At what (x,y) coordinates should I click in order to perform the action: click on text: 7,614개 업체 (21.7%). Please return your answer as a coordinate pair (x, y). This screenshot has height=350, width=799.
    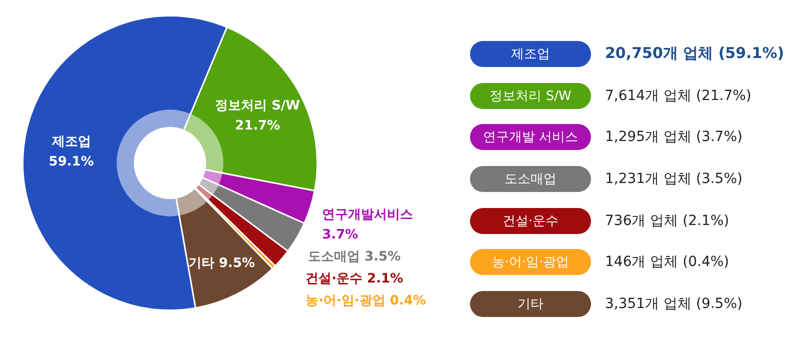
    Looking at the image, I should click on (678, 95).